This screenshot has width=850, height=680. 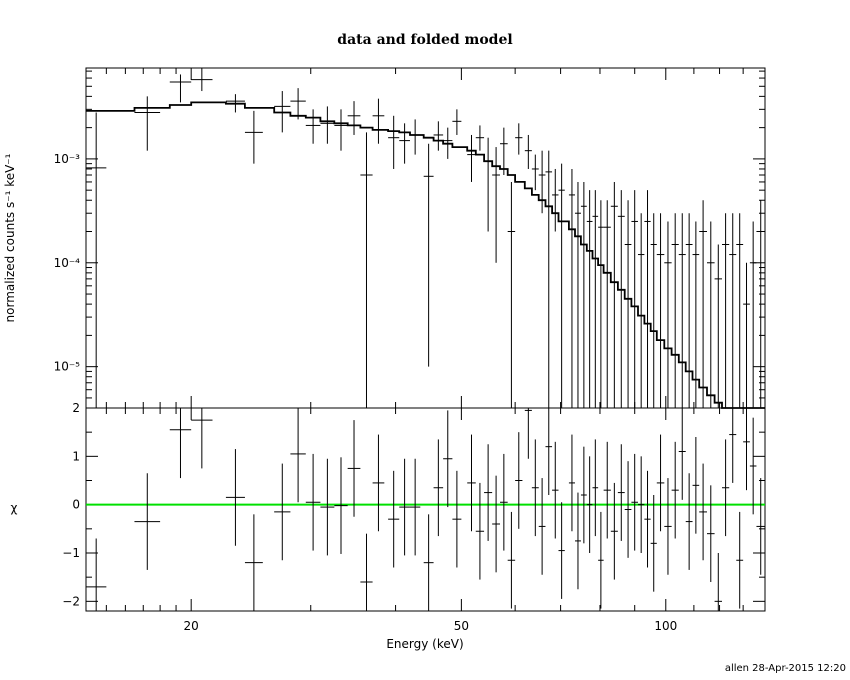 What do you see at coordinates (76, 456) in the screenshot?
I see `bottom-y-tick-label: 1` at bounding box center [76, 456].